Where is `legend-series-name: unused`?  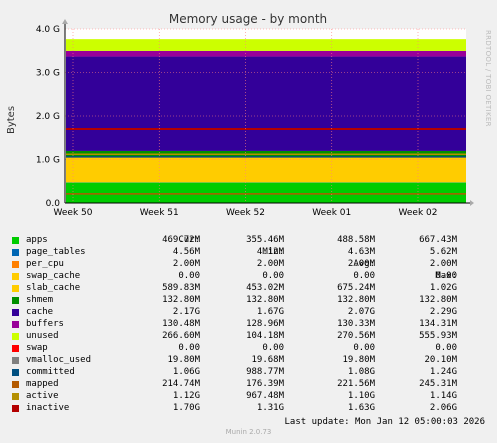
legend-series-name: unused is located at coordinates (42, 336).